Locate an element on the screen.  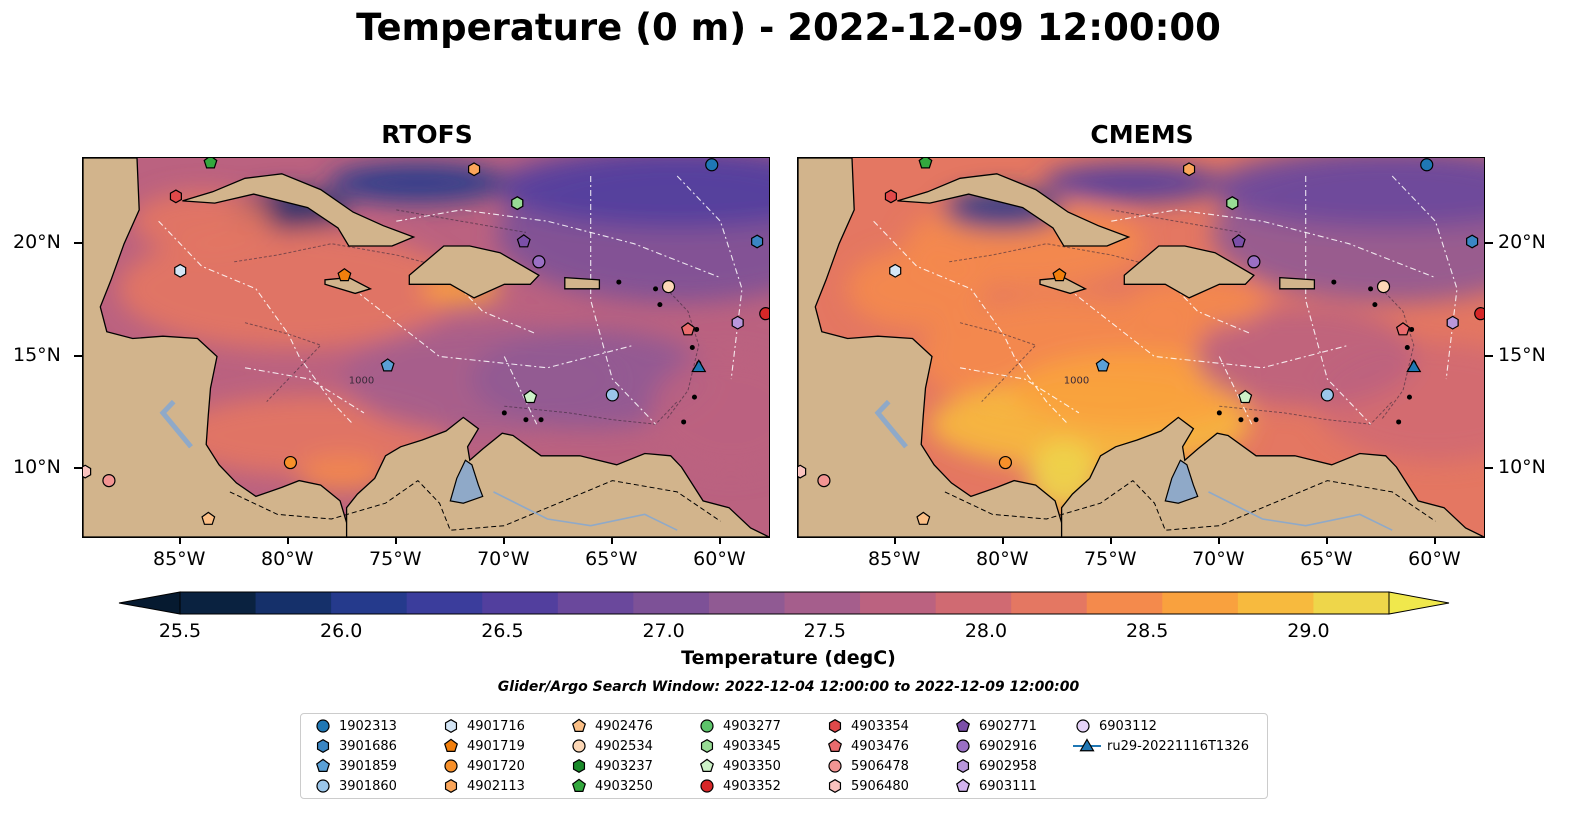
legend-item: 6903112 is located at coordinates (1115, 726).